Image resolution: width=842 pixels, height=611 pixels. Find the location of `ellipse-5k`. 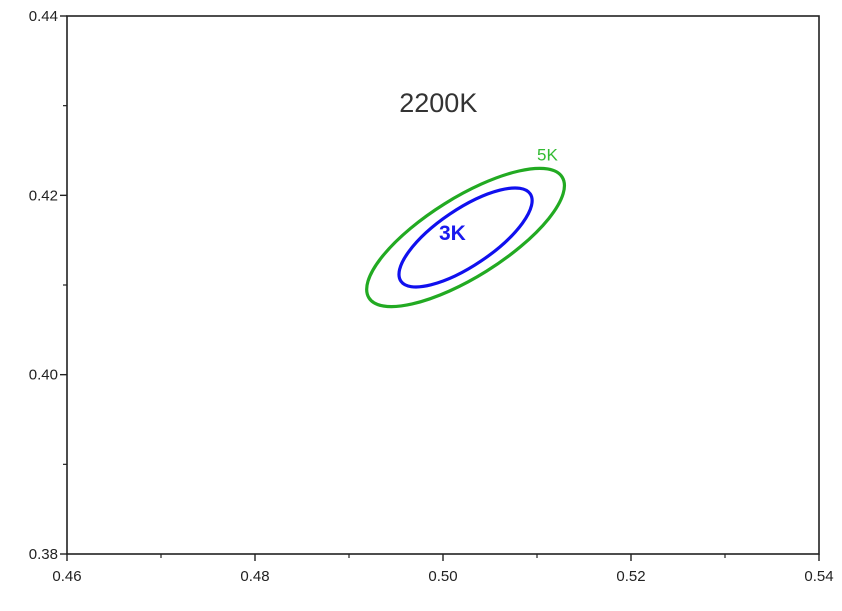

ellipse-5k is located at coordinates (466, 237).